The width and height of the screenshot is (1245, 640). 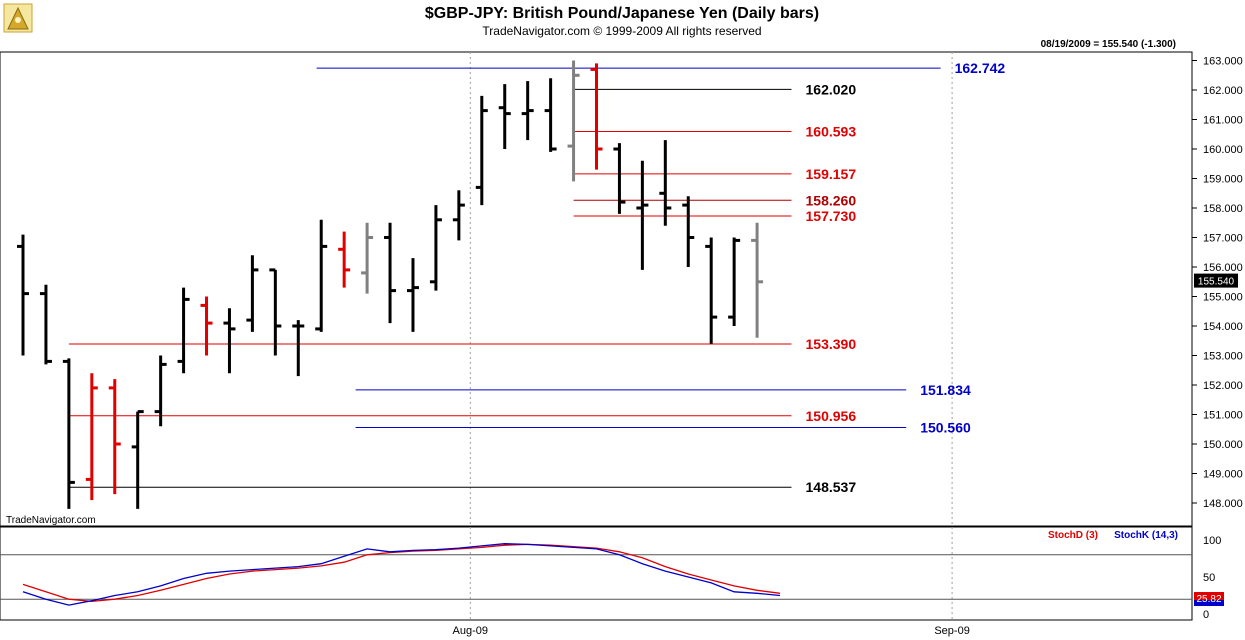 I want to click on stoch-d-line, so click(x=401, y=573).